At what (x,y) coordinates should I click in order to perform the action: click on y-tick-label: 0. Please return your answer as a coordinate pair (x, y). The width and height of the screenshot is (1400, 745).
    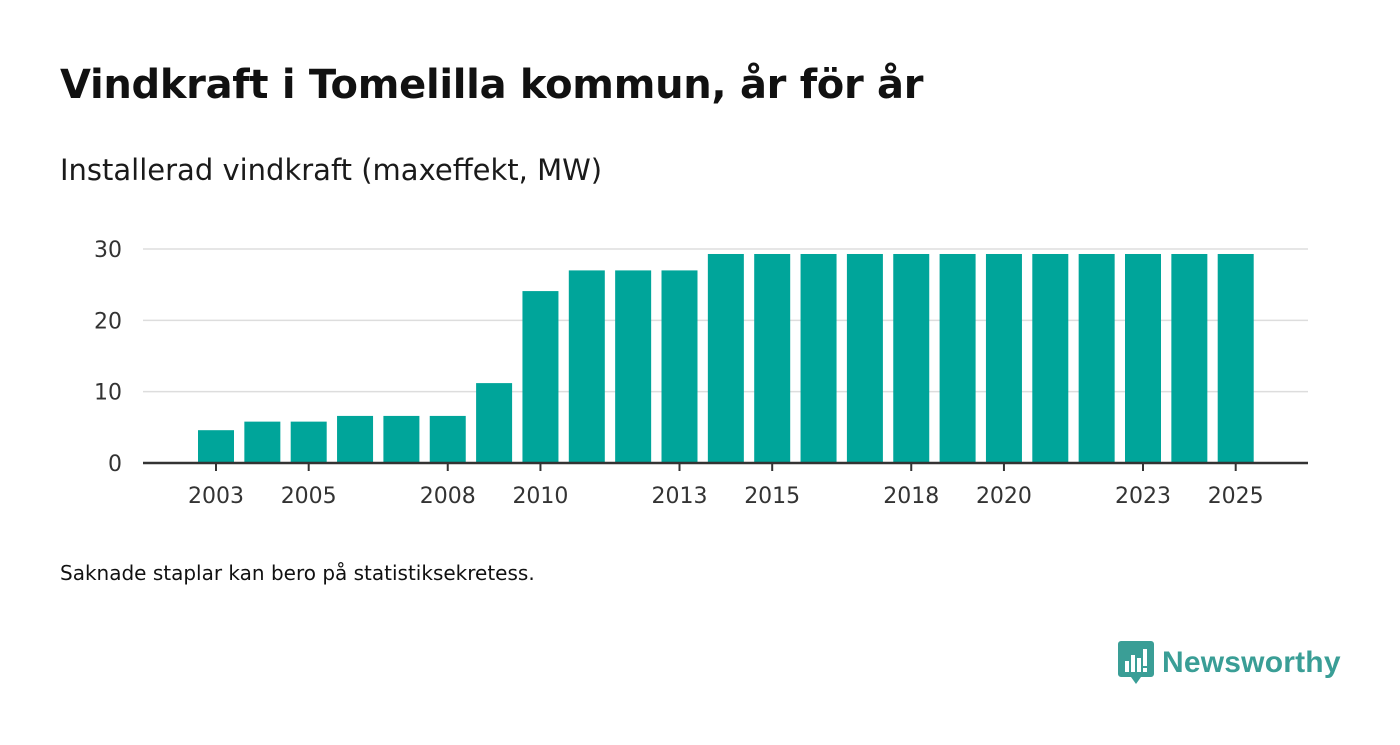
    Looking at the image, I should click on (115, 464).